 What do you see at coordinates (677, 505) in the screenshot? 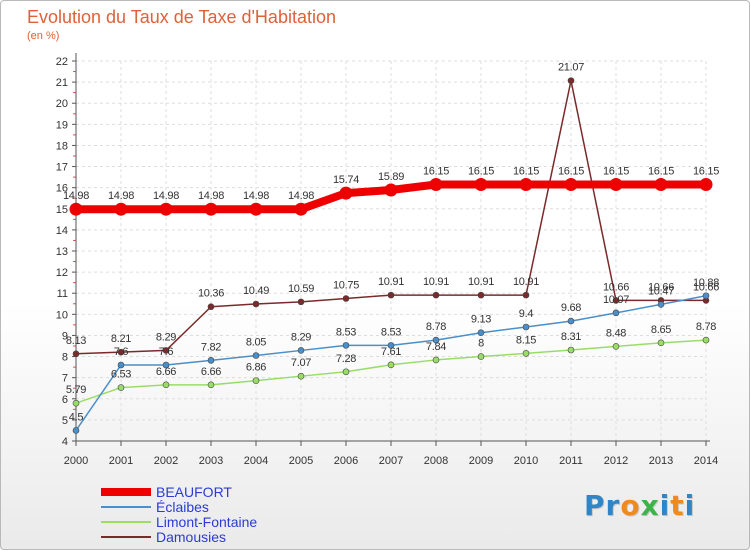
I see `logo-letter: t` at bounding box center [677, 505].